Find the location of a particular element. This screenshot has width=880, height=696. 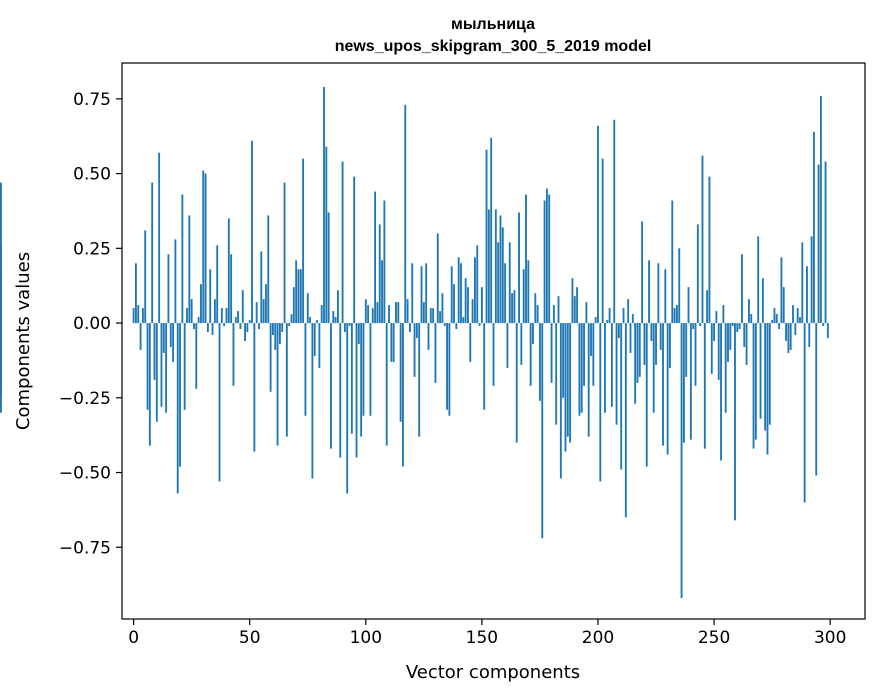

x-tick-label: 0 is located at coordinates (133, 638).